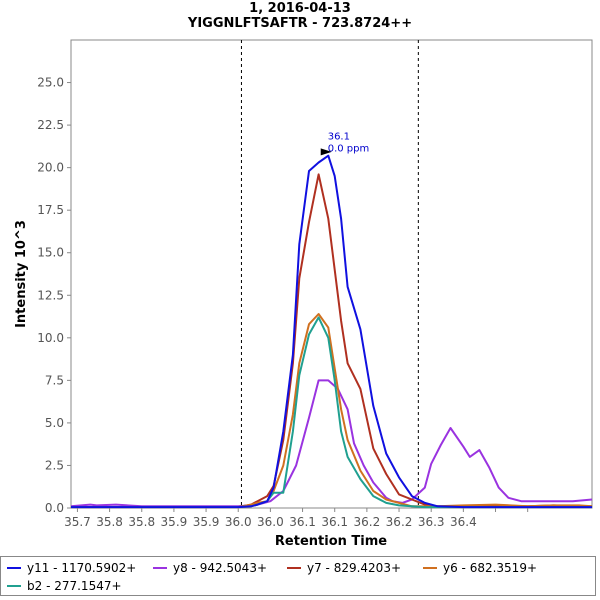  What do you see at coordinates (431, 522) in the screenshot?
I see `x-tick-label: 36.3` at bounding box center [431, 522].